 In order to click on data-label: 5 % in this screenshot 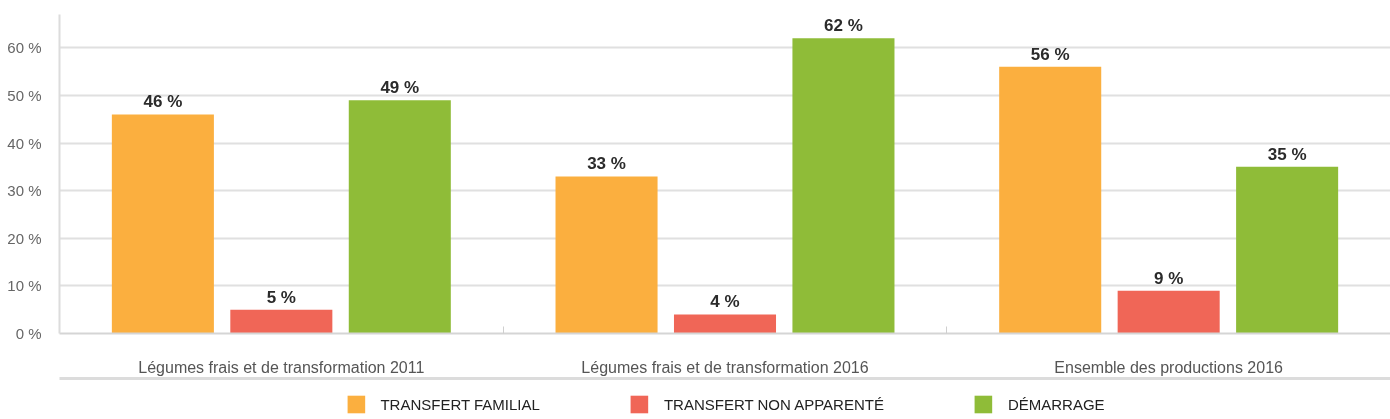, I will do `click(281, 297)`.